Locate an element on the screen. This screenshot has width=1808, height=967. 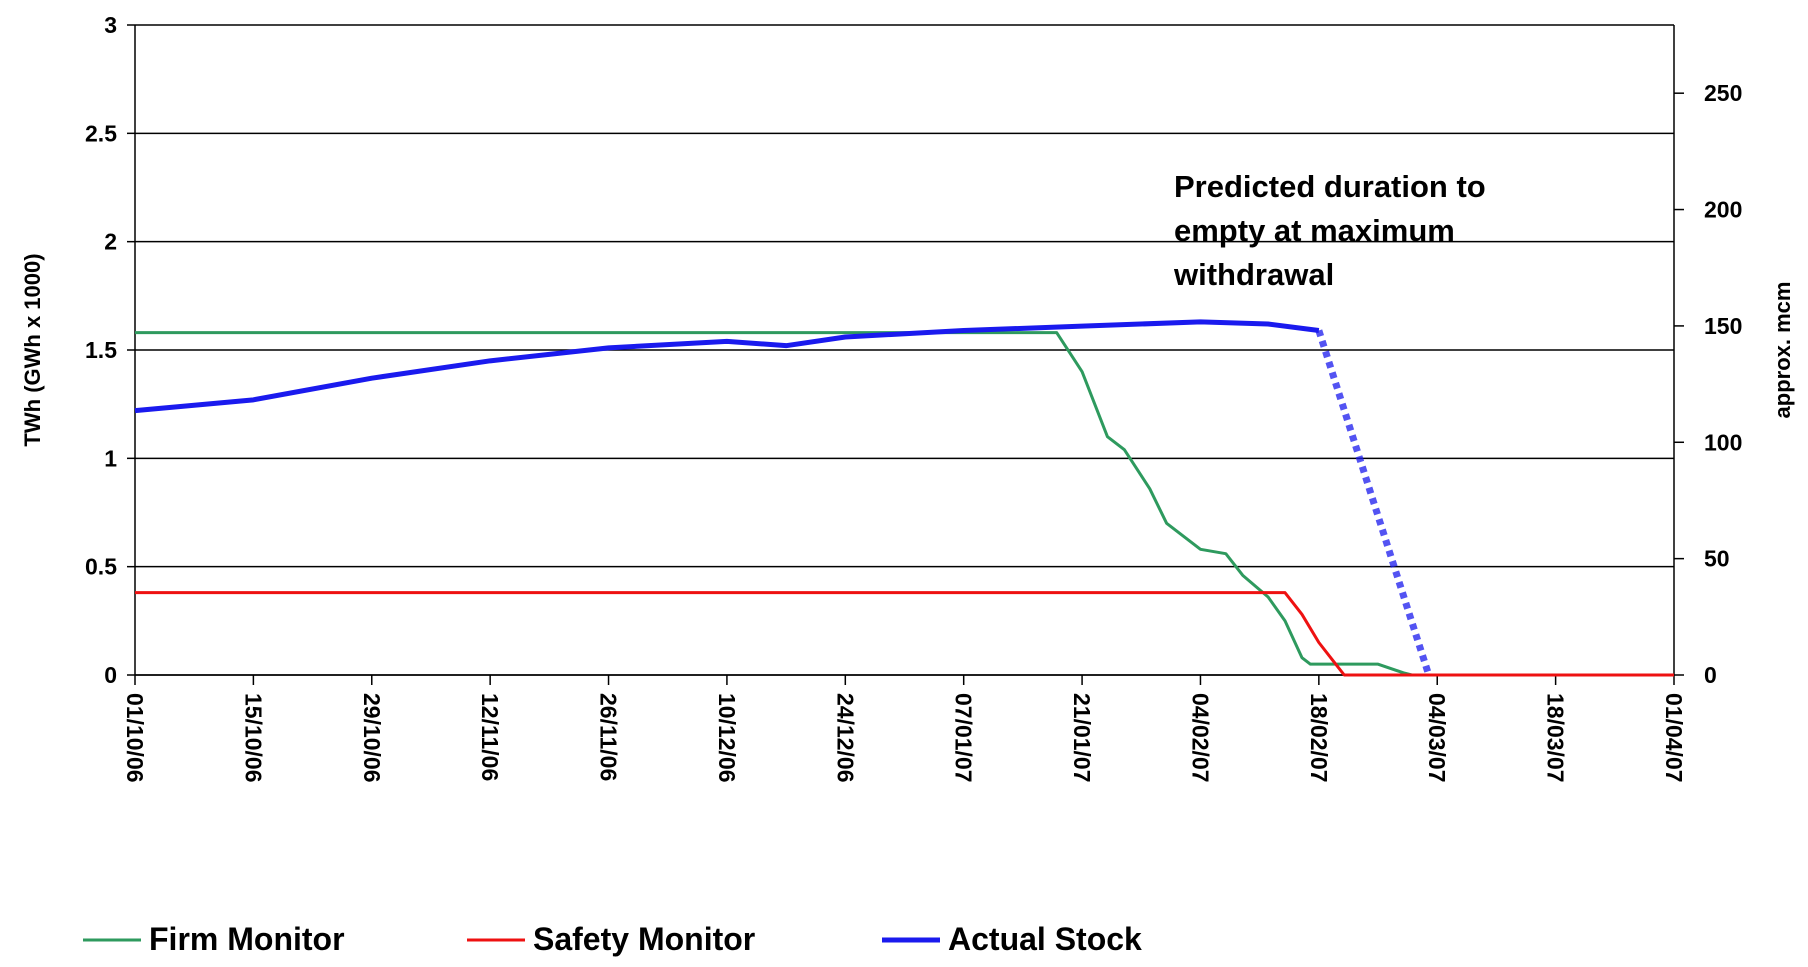
y2-tick-label: 50 is located at coordinates (1717, 559).